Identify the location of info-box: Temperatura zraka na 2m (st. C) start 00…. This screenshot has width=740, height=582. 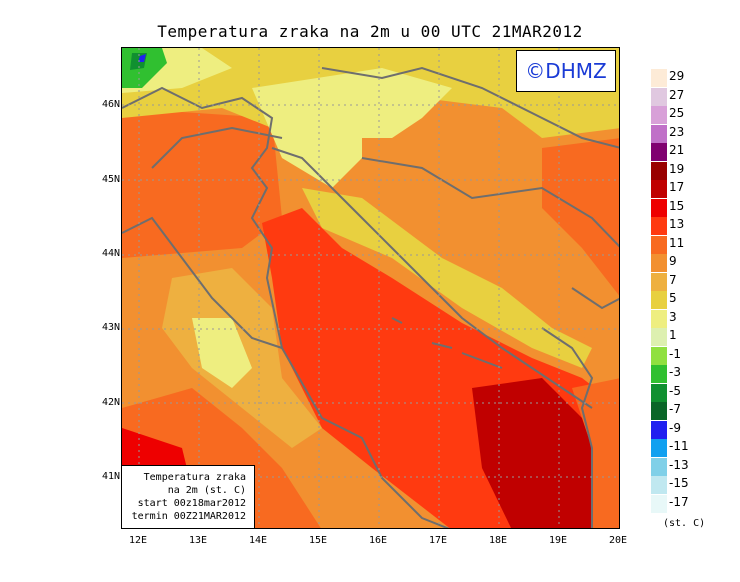
(188, 497).